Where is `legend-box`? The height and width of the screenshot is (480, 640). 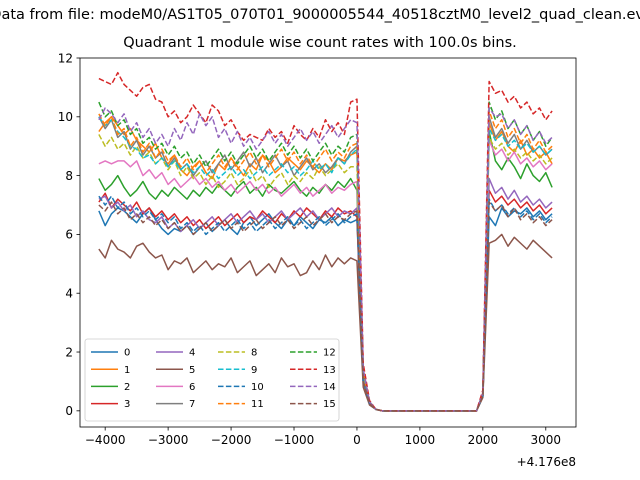 legend-box is located at coordinates (212, 380).